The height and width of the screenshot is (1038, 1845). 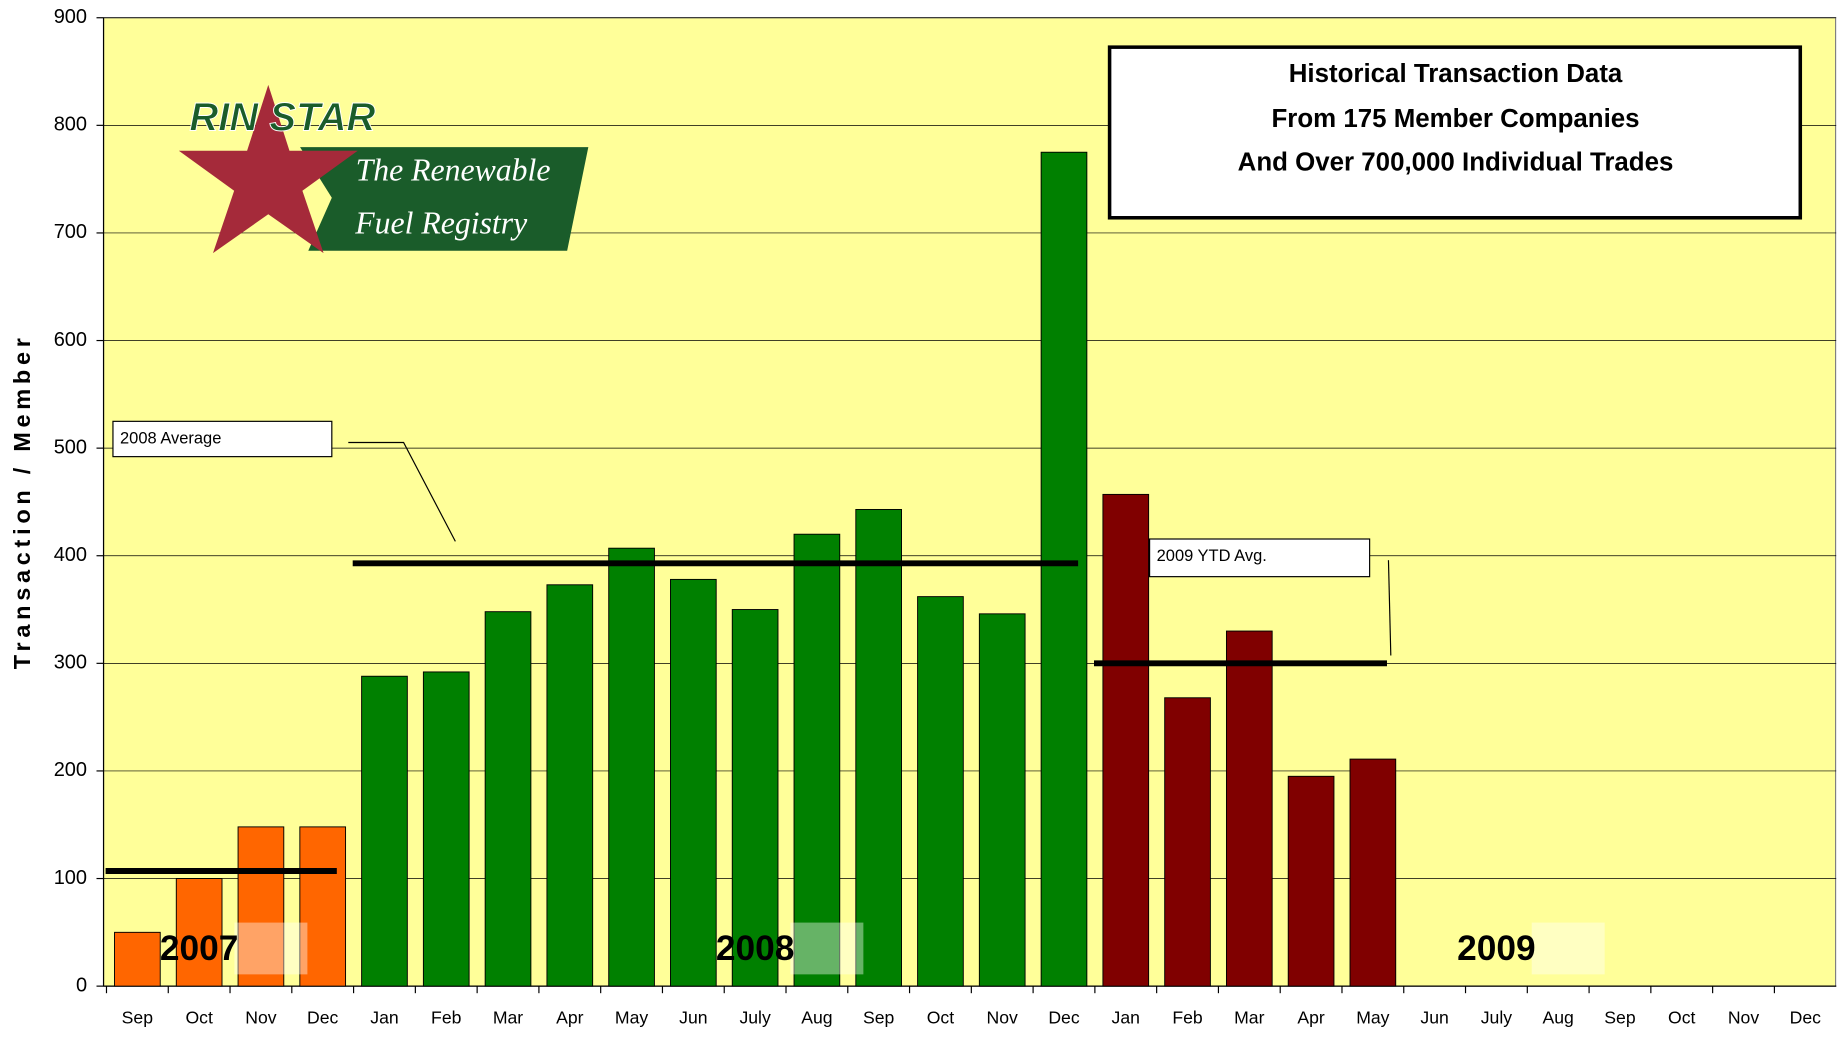 I want to click on logo-banner, so click(x=444, y=199).